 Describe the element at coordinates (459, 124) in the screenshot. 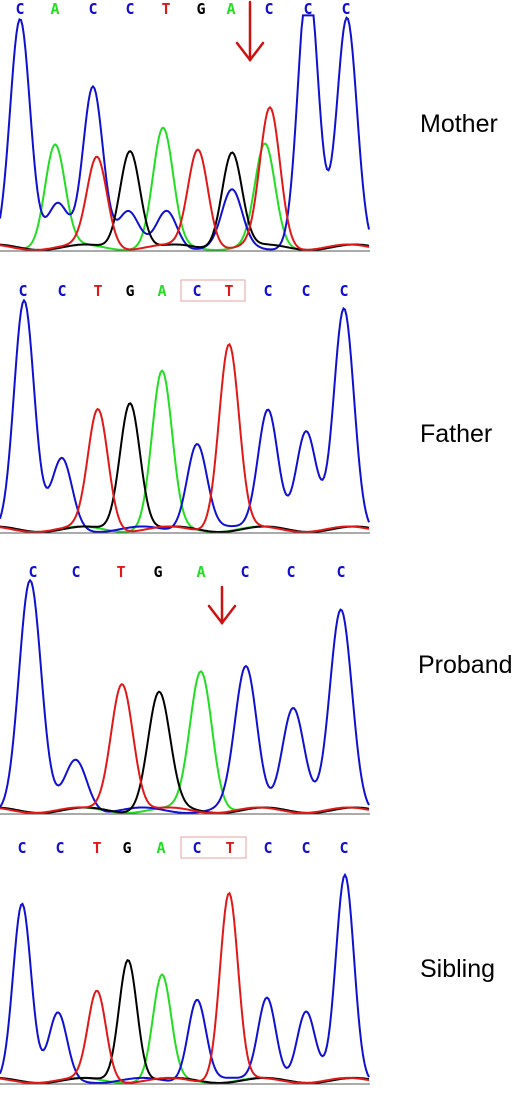

I see `member-label: Mother` at that location.